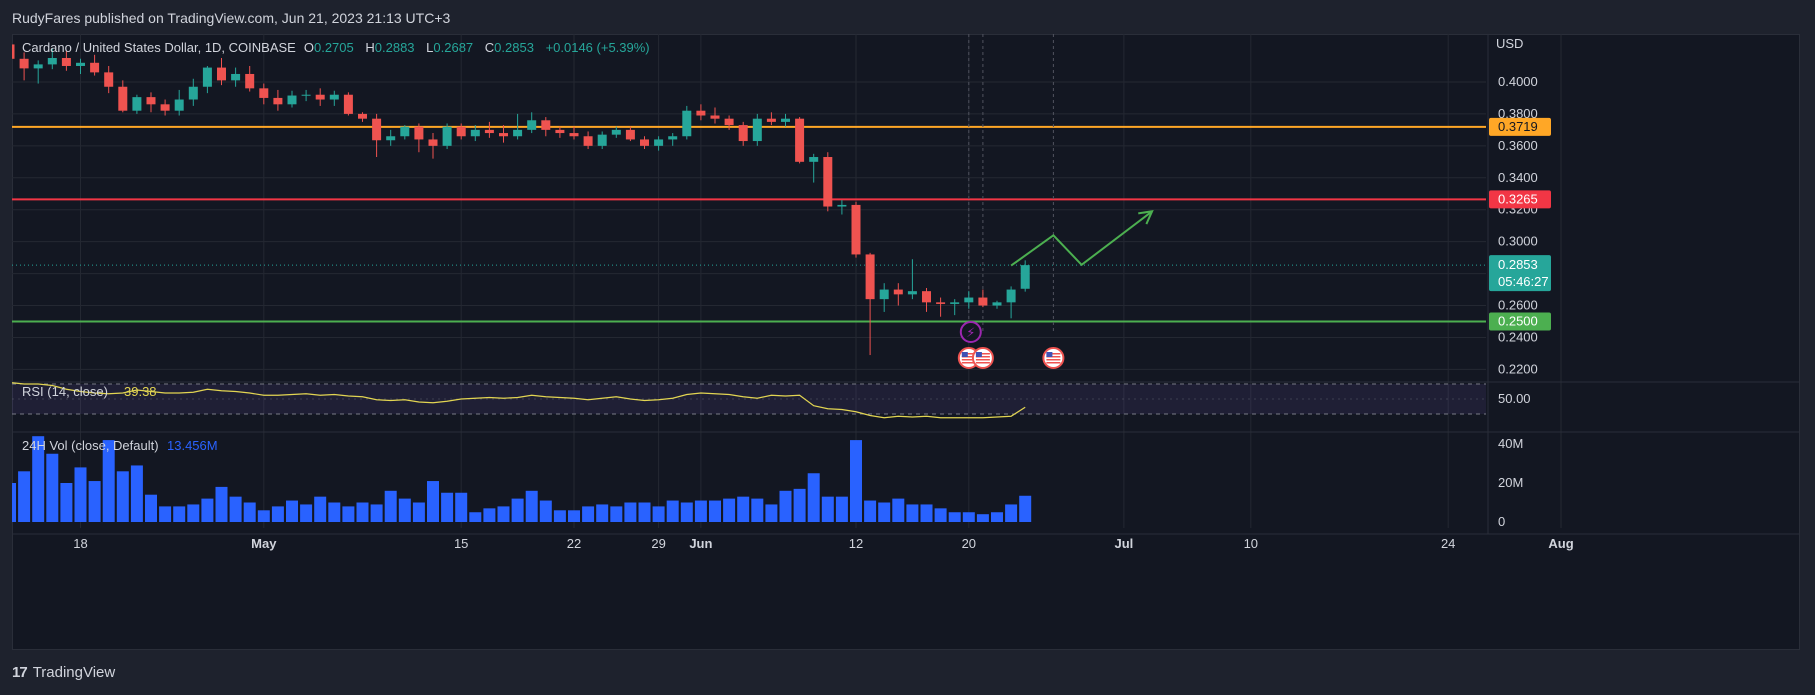 This screenshot has height=695, width=1815. Describe the element at coordinates (823, 543) in the screenshot. I see `time-axis: 18 May 15 22 29 Jun 12 20 Jul 10 24 Aug` at that location.